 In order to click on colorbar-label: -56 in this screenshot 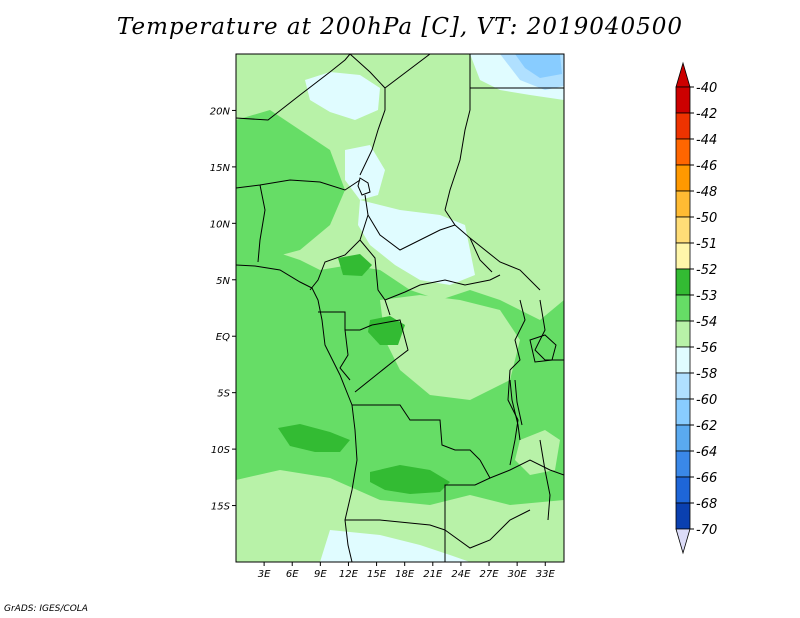, I will do `click(706, 348)`.